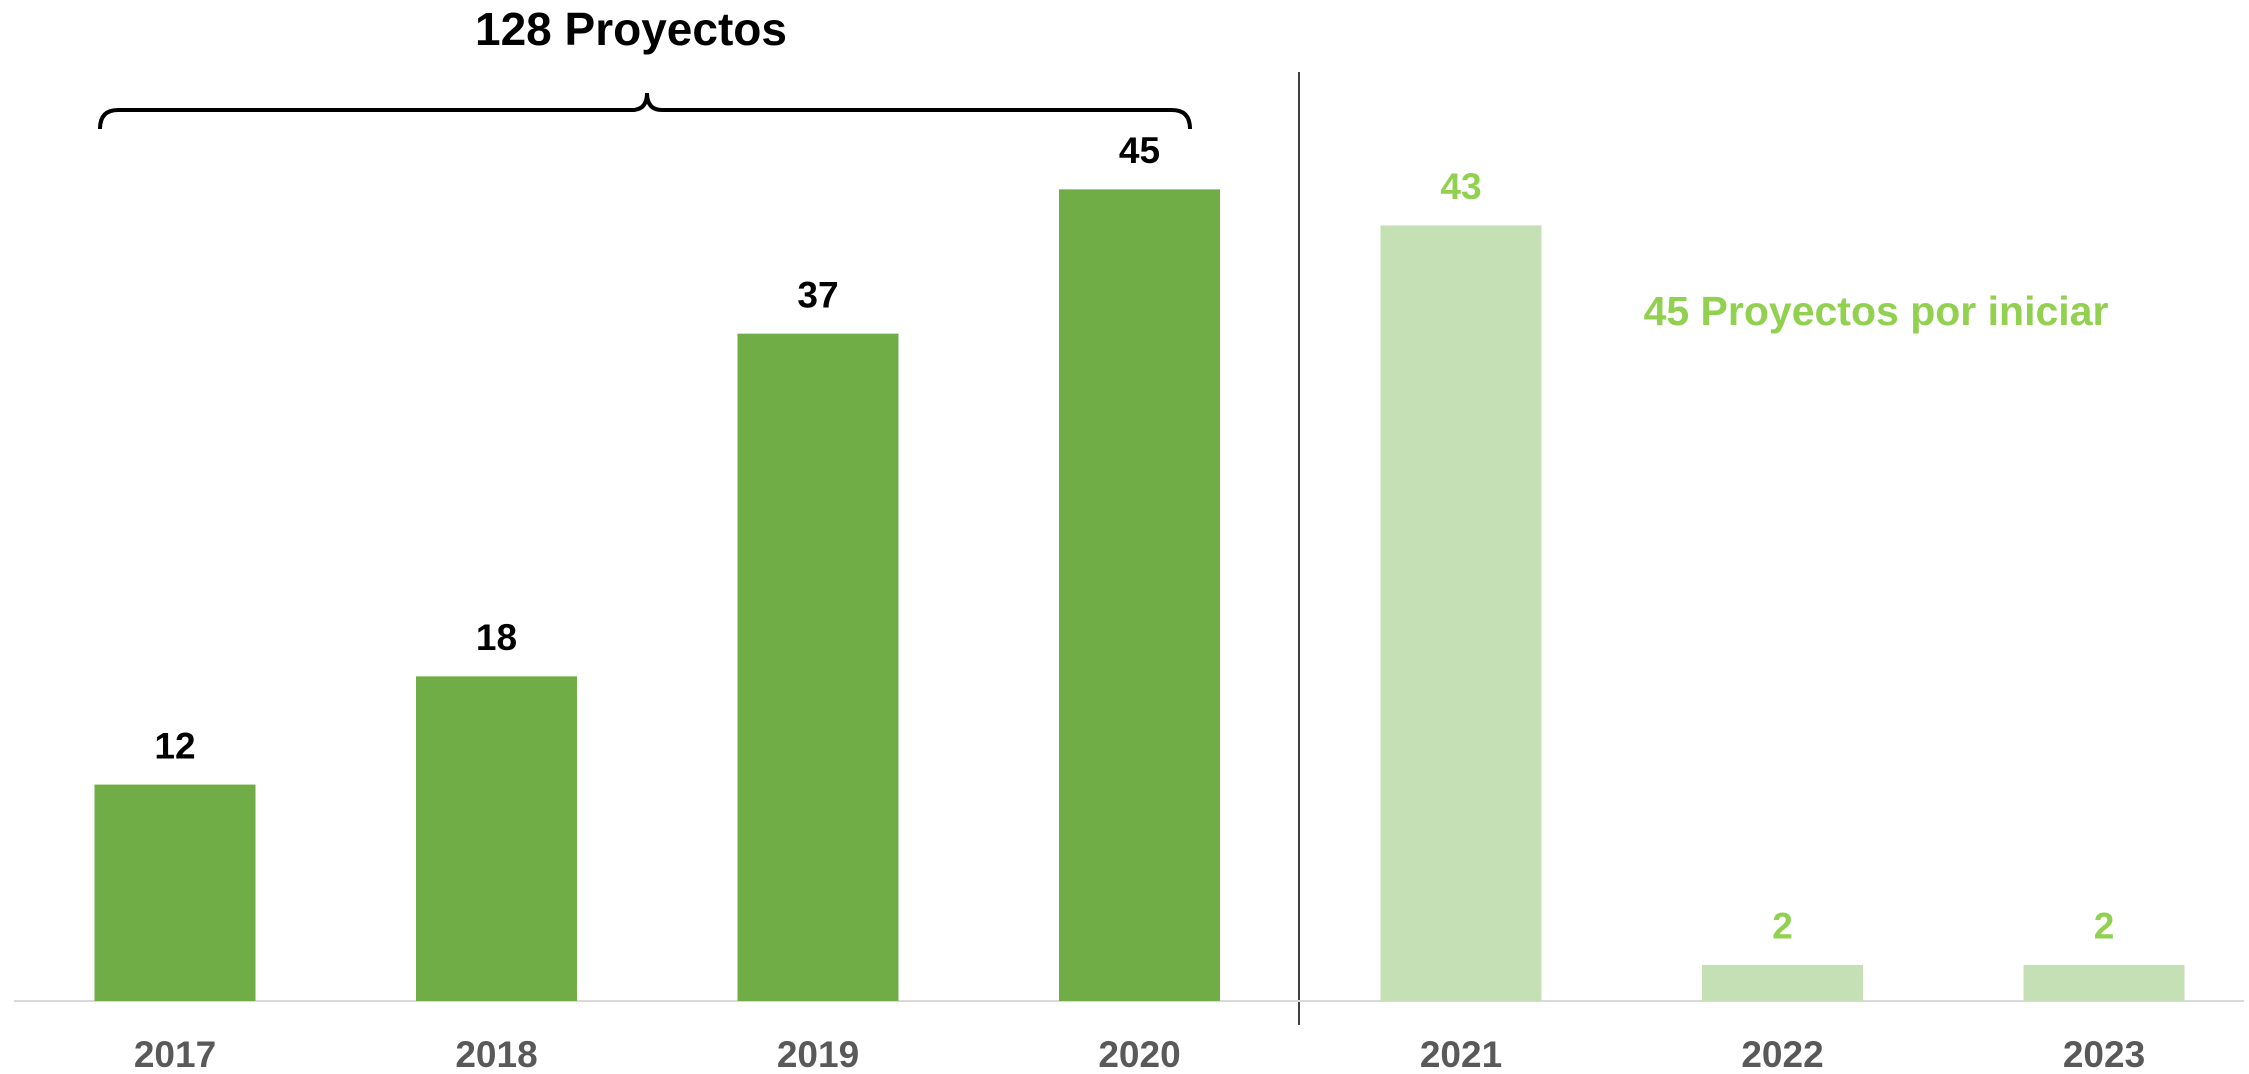 The width and height of the screenshot is (2249, 1074). What do you see at coordinates (817, 294) in the screenshot?
I see `value-label: 37` at bounding box center [817, 294].